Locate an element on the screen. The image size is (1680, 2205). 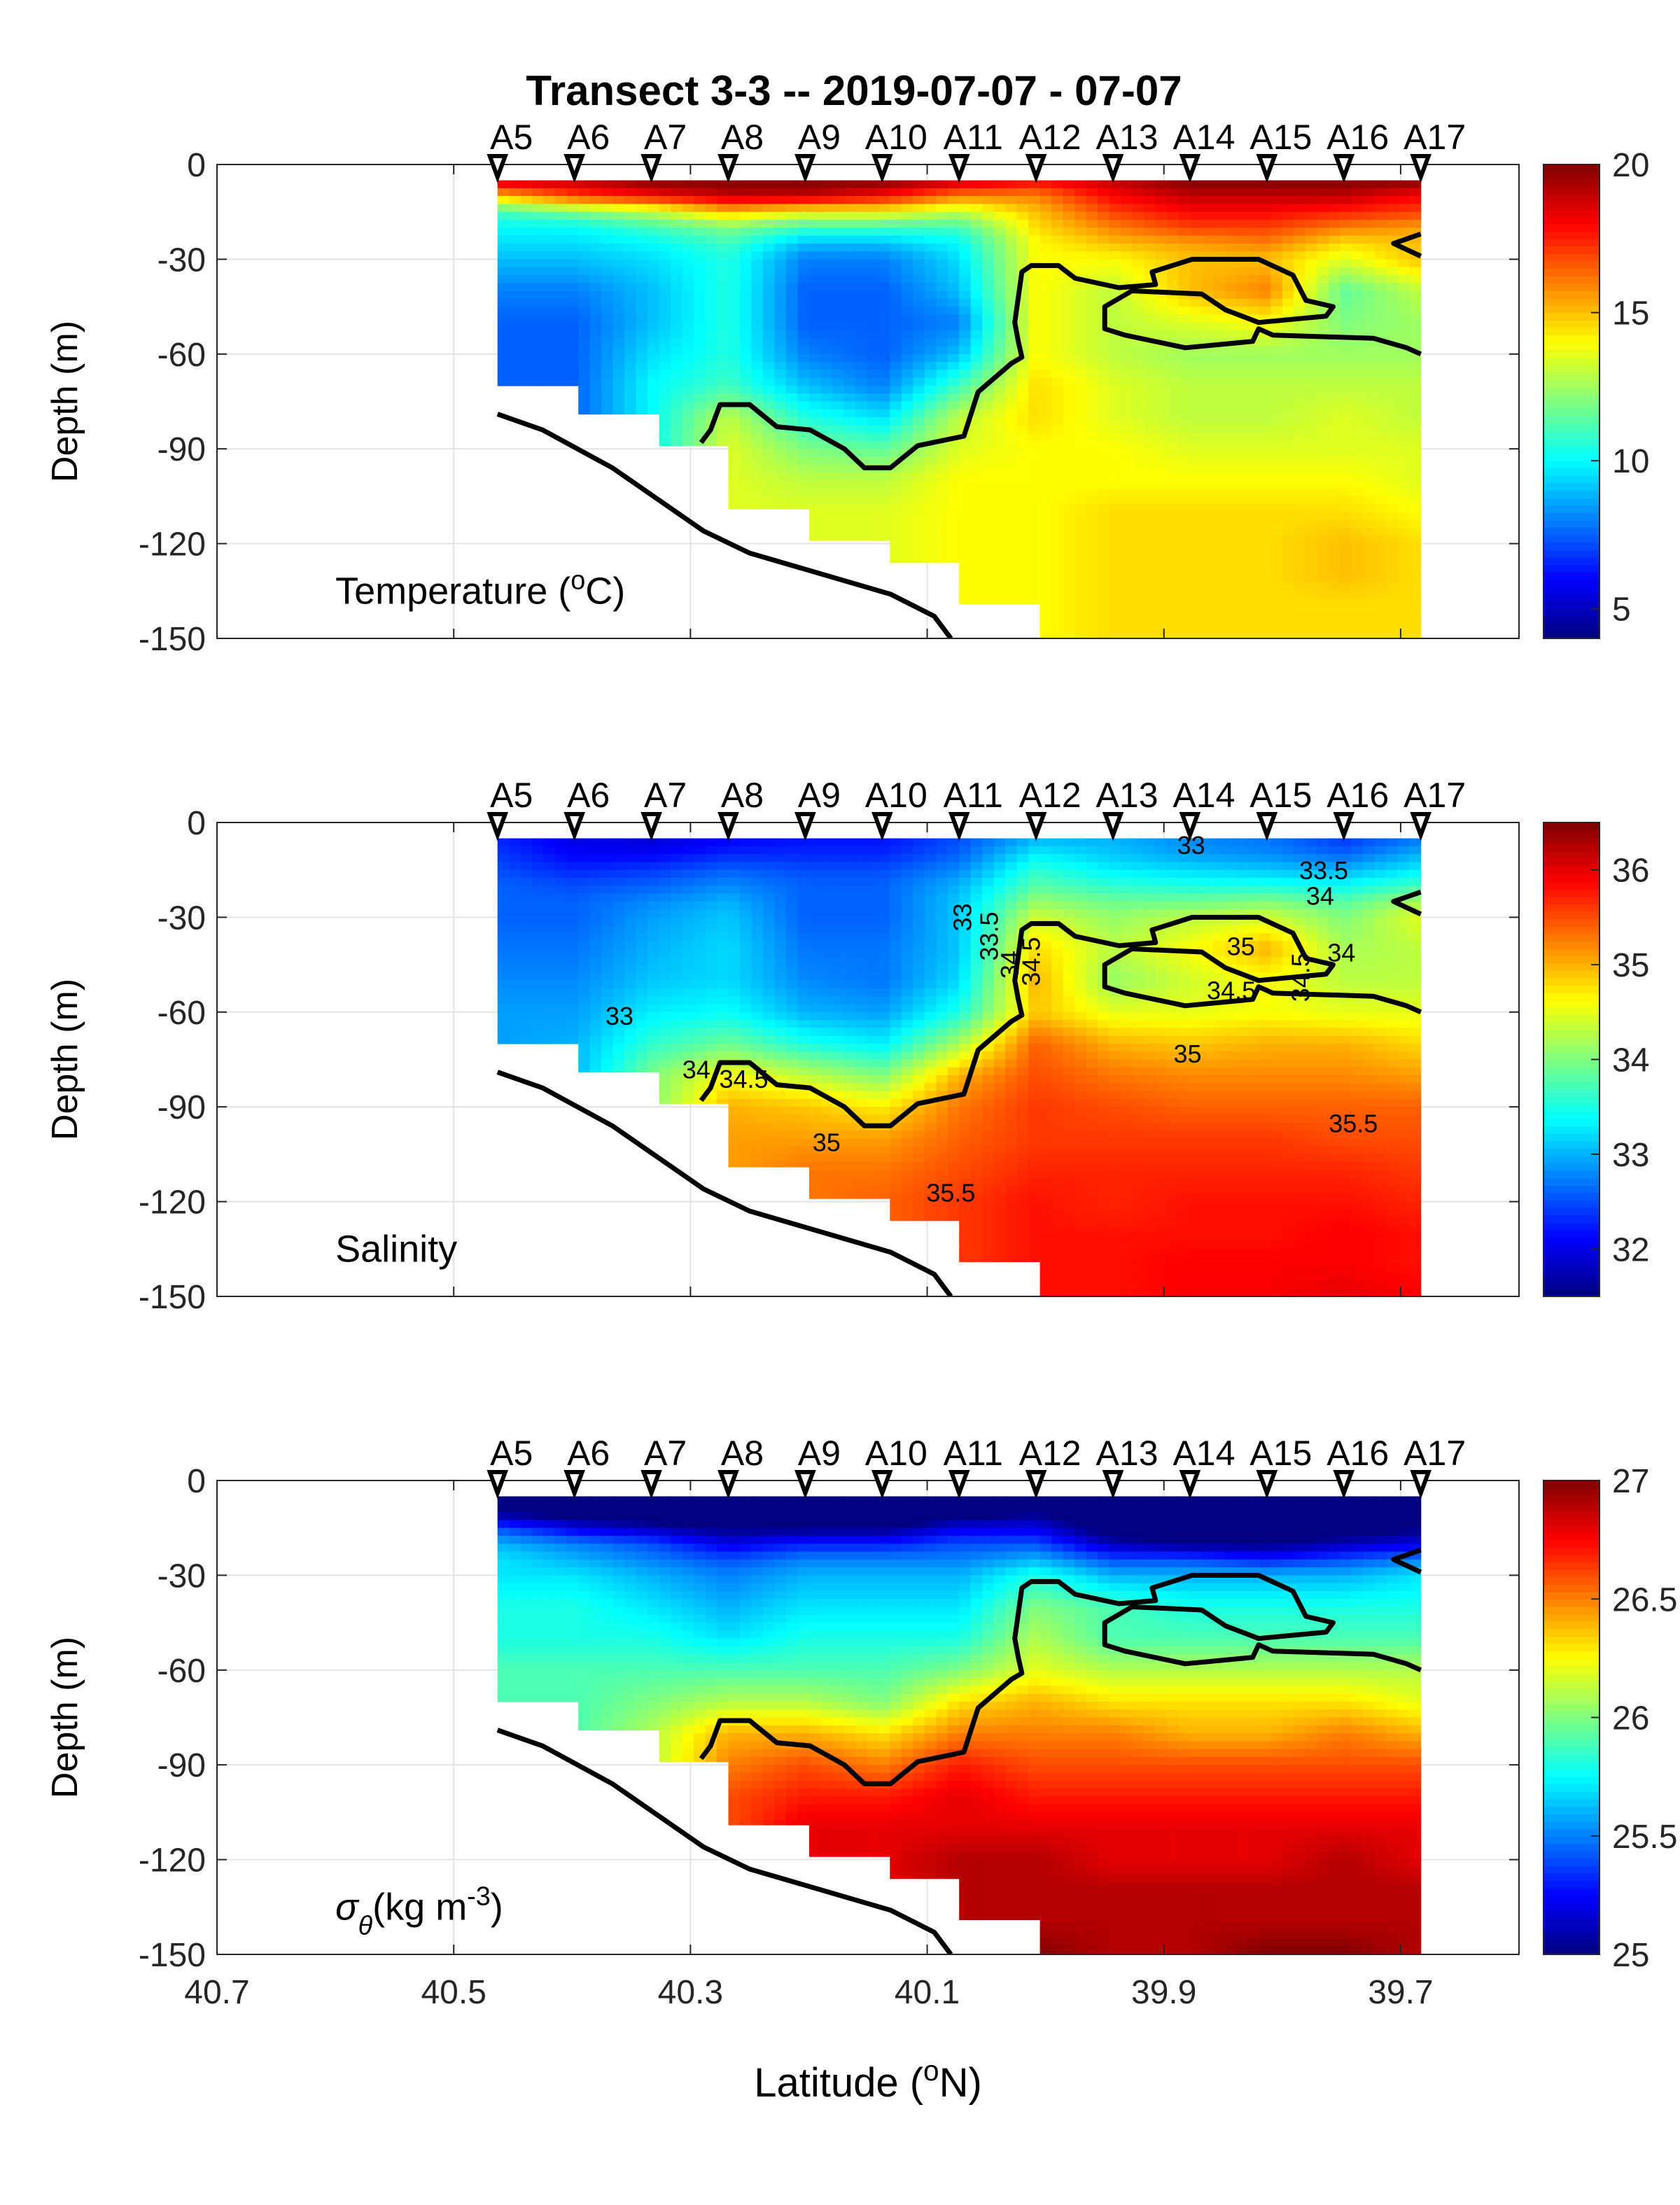
colorbar-step is located at coordinates (1572, 220).